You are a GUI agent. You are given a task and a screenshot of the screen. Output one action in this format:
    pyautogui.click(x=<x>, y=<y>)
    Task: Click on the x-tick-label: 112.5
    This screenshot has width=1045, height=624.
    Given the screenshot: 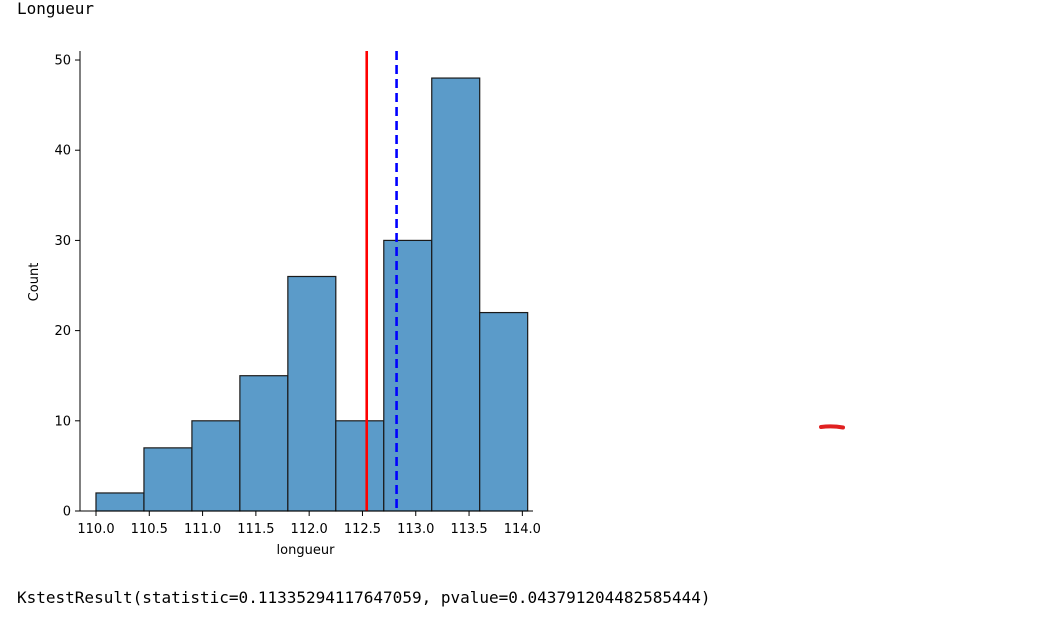 What is the action you would take?
    pyautogui.click(x=362, y=529)
    